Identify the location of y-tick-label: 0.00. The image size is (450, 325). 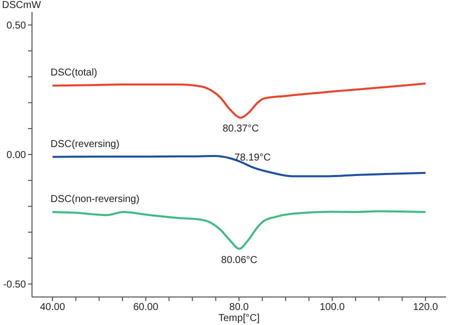
(16, 156).